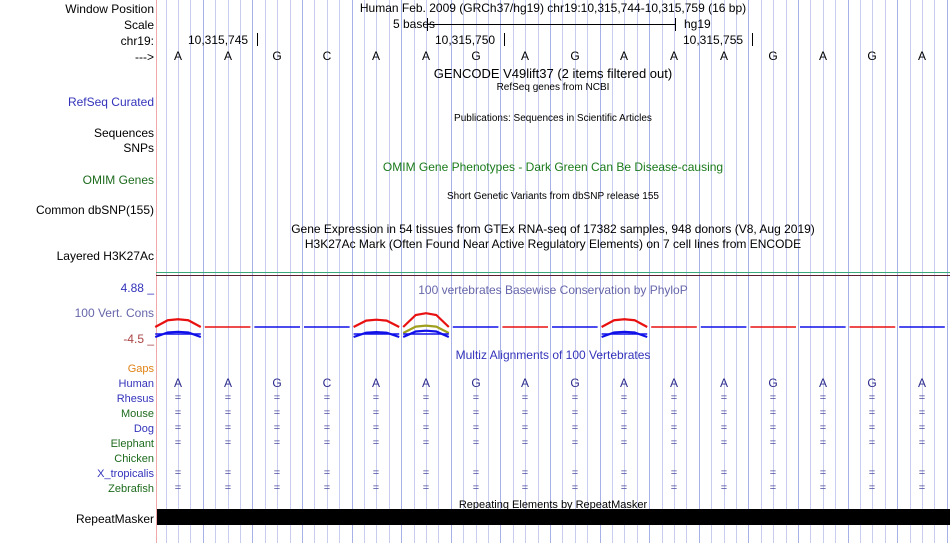  I want to click on track-label-omim-genes: OMIM Genes, so click(118, 180).